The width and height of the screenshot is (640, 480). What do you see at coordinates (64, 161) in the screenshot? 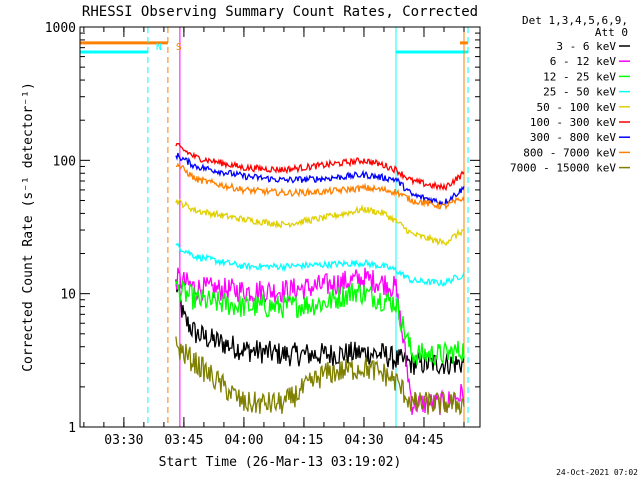
I see `y-tick-label: 100` at bounding box center [64, 161].